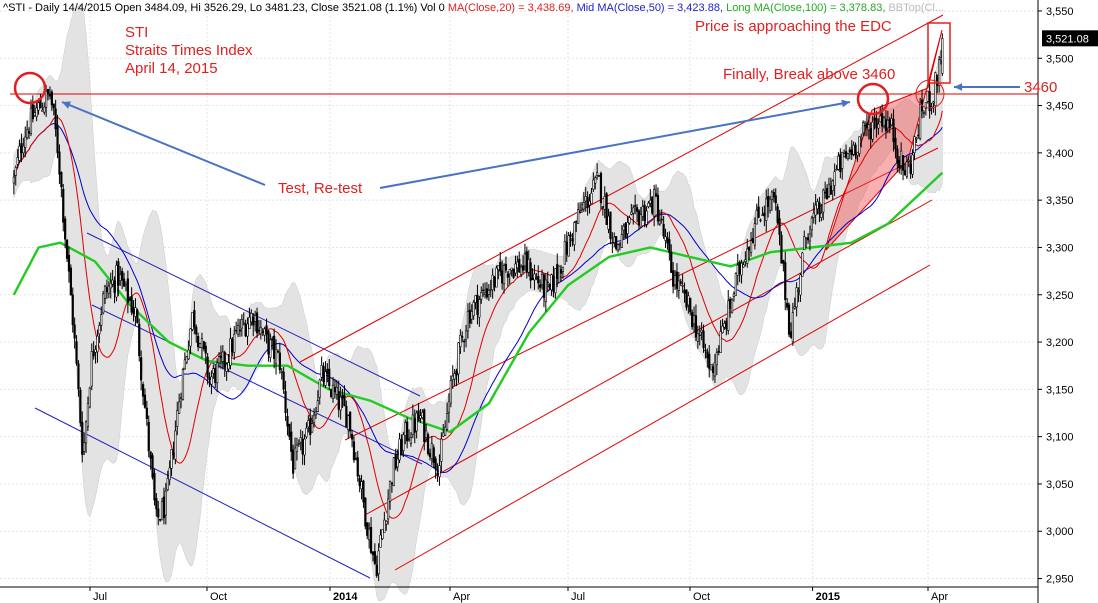  I want to click on arrow-to-2013-high-head, so click(66, 105).